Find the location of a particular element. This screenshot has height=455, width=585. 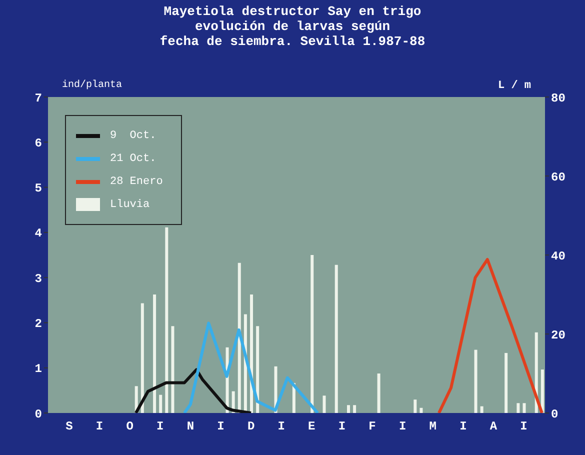

y-axis-title: ind/planta is located at coordinates (92, 85).